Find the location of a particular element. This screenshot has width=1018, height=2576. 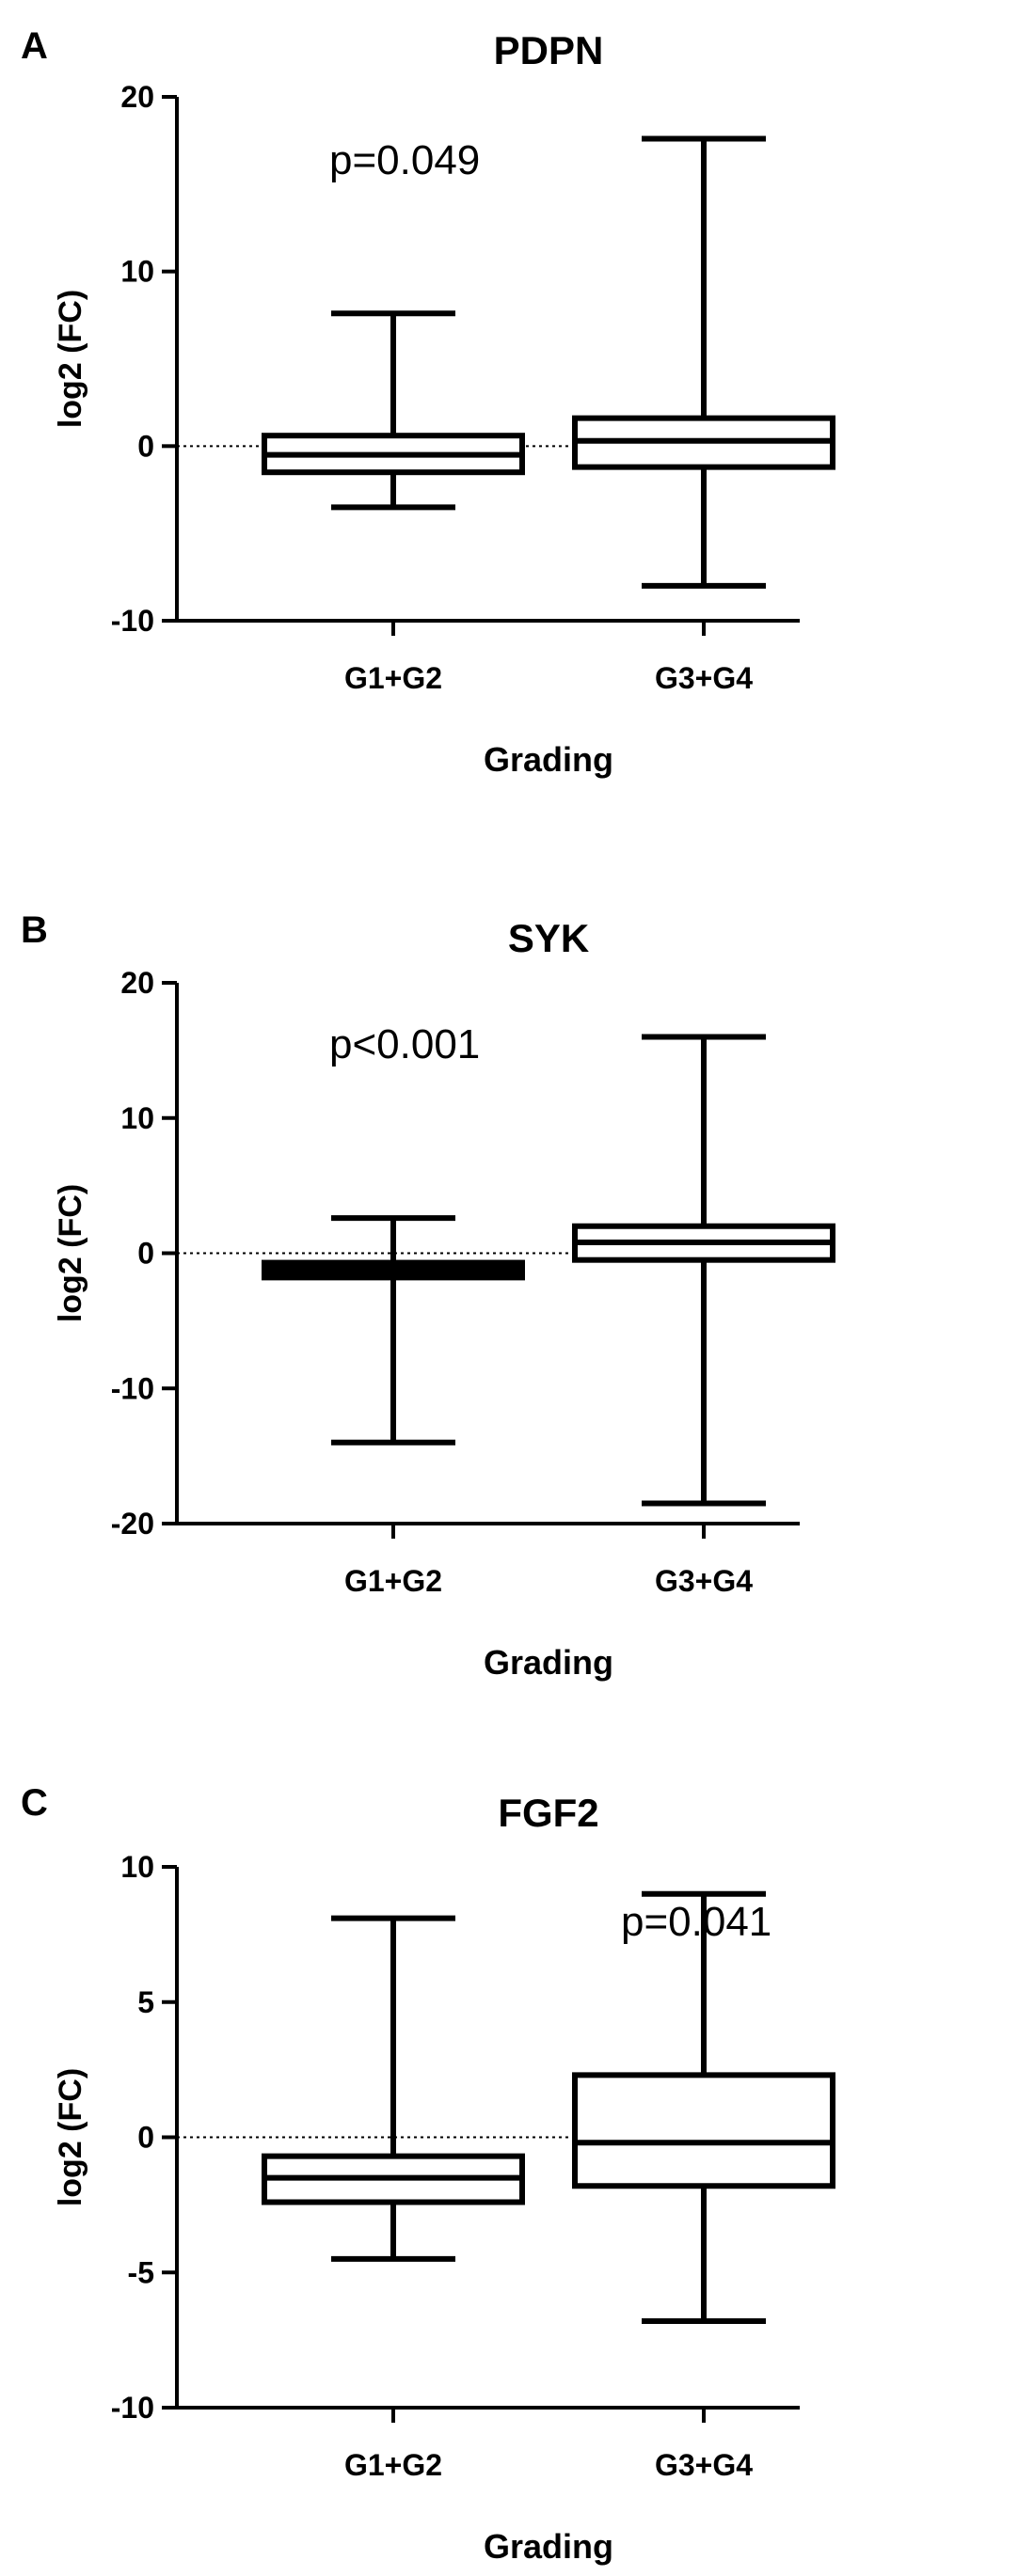

p-value-annotation: p=0.049 is located at coordinates (404, 160).